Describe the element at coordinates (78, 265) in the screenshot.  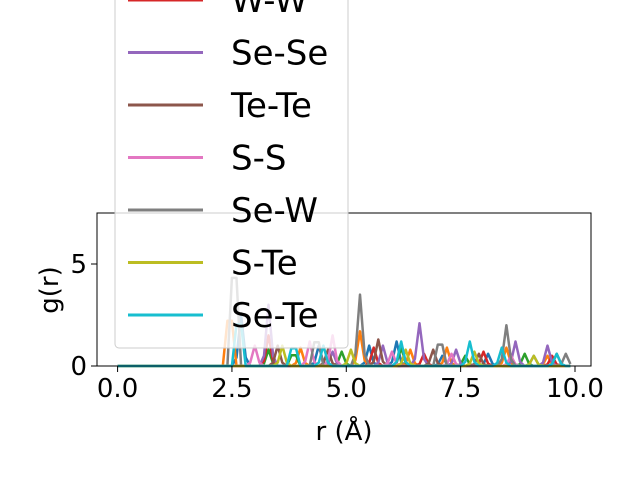
I see `y-tick-label: 5` at that location.